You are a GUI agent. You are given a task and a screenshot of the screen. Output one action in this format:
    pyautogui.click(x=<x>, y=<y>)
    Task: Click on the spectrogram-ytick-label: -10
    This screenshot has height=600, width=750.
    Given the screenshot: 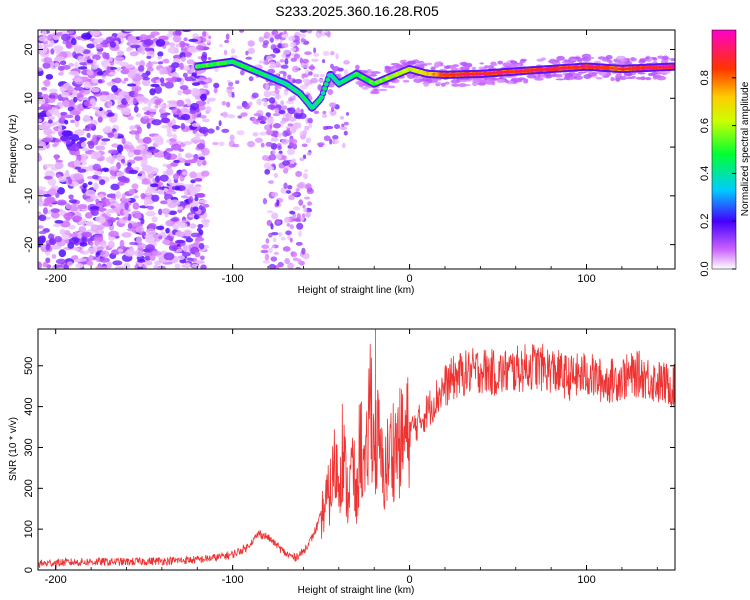 What is the action you would take?
    pyautogui.click(x=29, y=196)
    